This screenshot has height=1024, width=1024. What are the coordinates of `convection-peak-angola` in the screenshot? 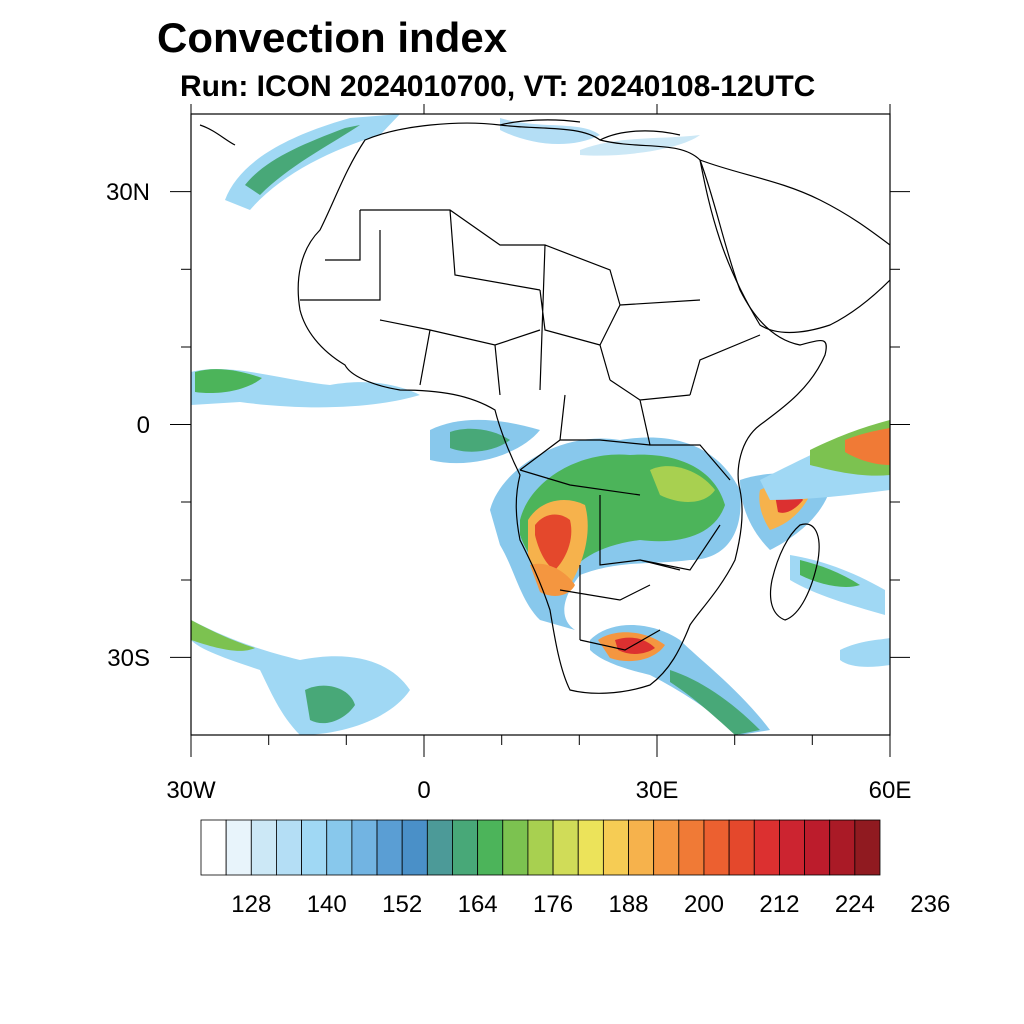 It's located at (553, 542).